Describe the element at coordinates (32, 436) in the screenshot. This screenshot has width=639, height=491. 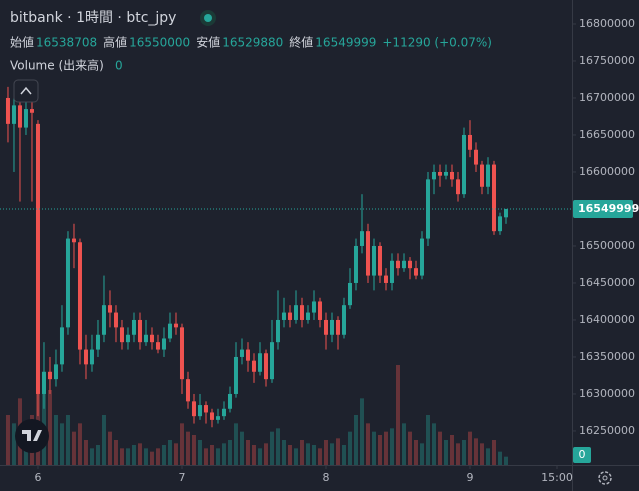
I see `logo-bg` at that location.